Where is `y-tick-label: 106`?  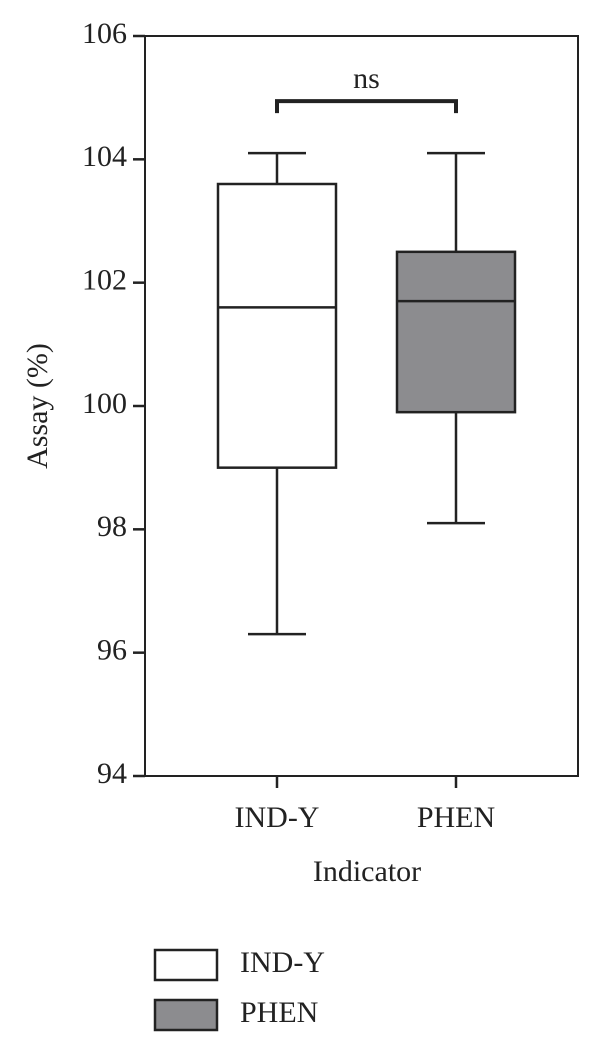 y-tick-label: 106 is located at coordinates (104, 33).